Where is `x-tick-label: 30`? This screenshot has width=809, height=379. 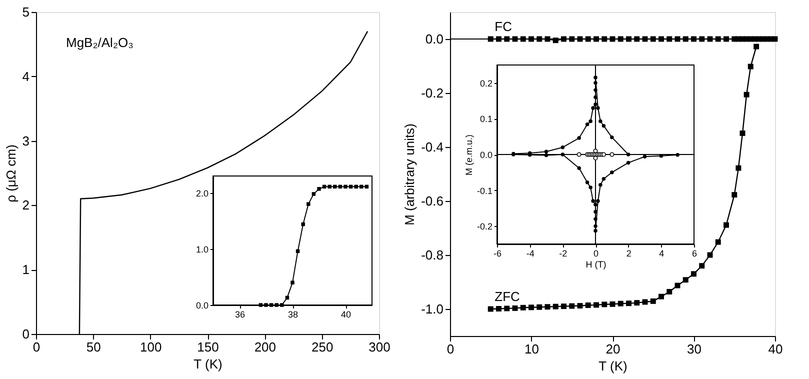 x-tick-label: 30 is located at coordinates (694, 349).